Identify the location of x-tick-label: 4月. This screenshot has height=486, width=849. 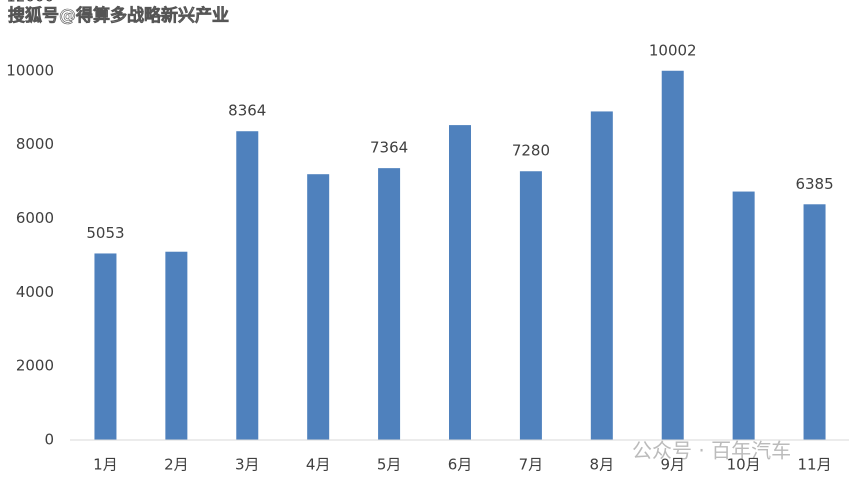
(318, 465).